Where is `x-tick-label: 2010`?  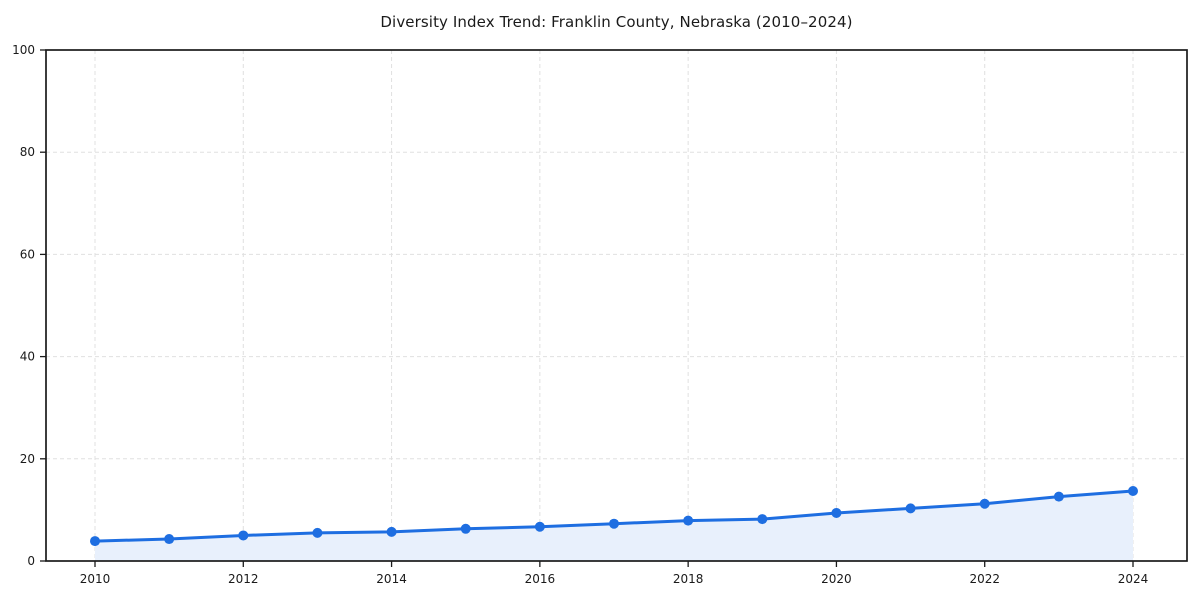 x-tick-label: 2010 is located at coordinates (95, 579).